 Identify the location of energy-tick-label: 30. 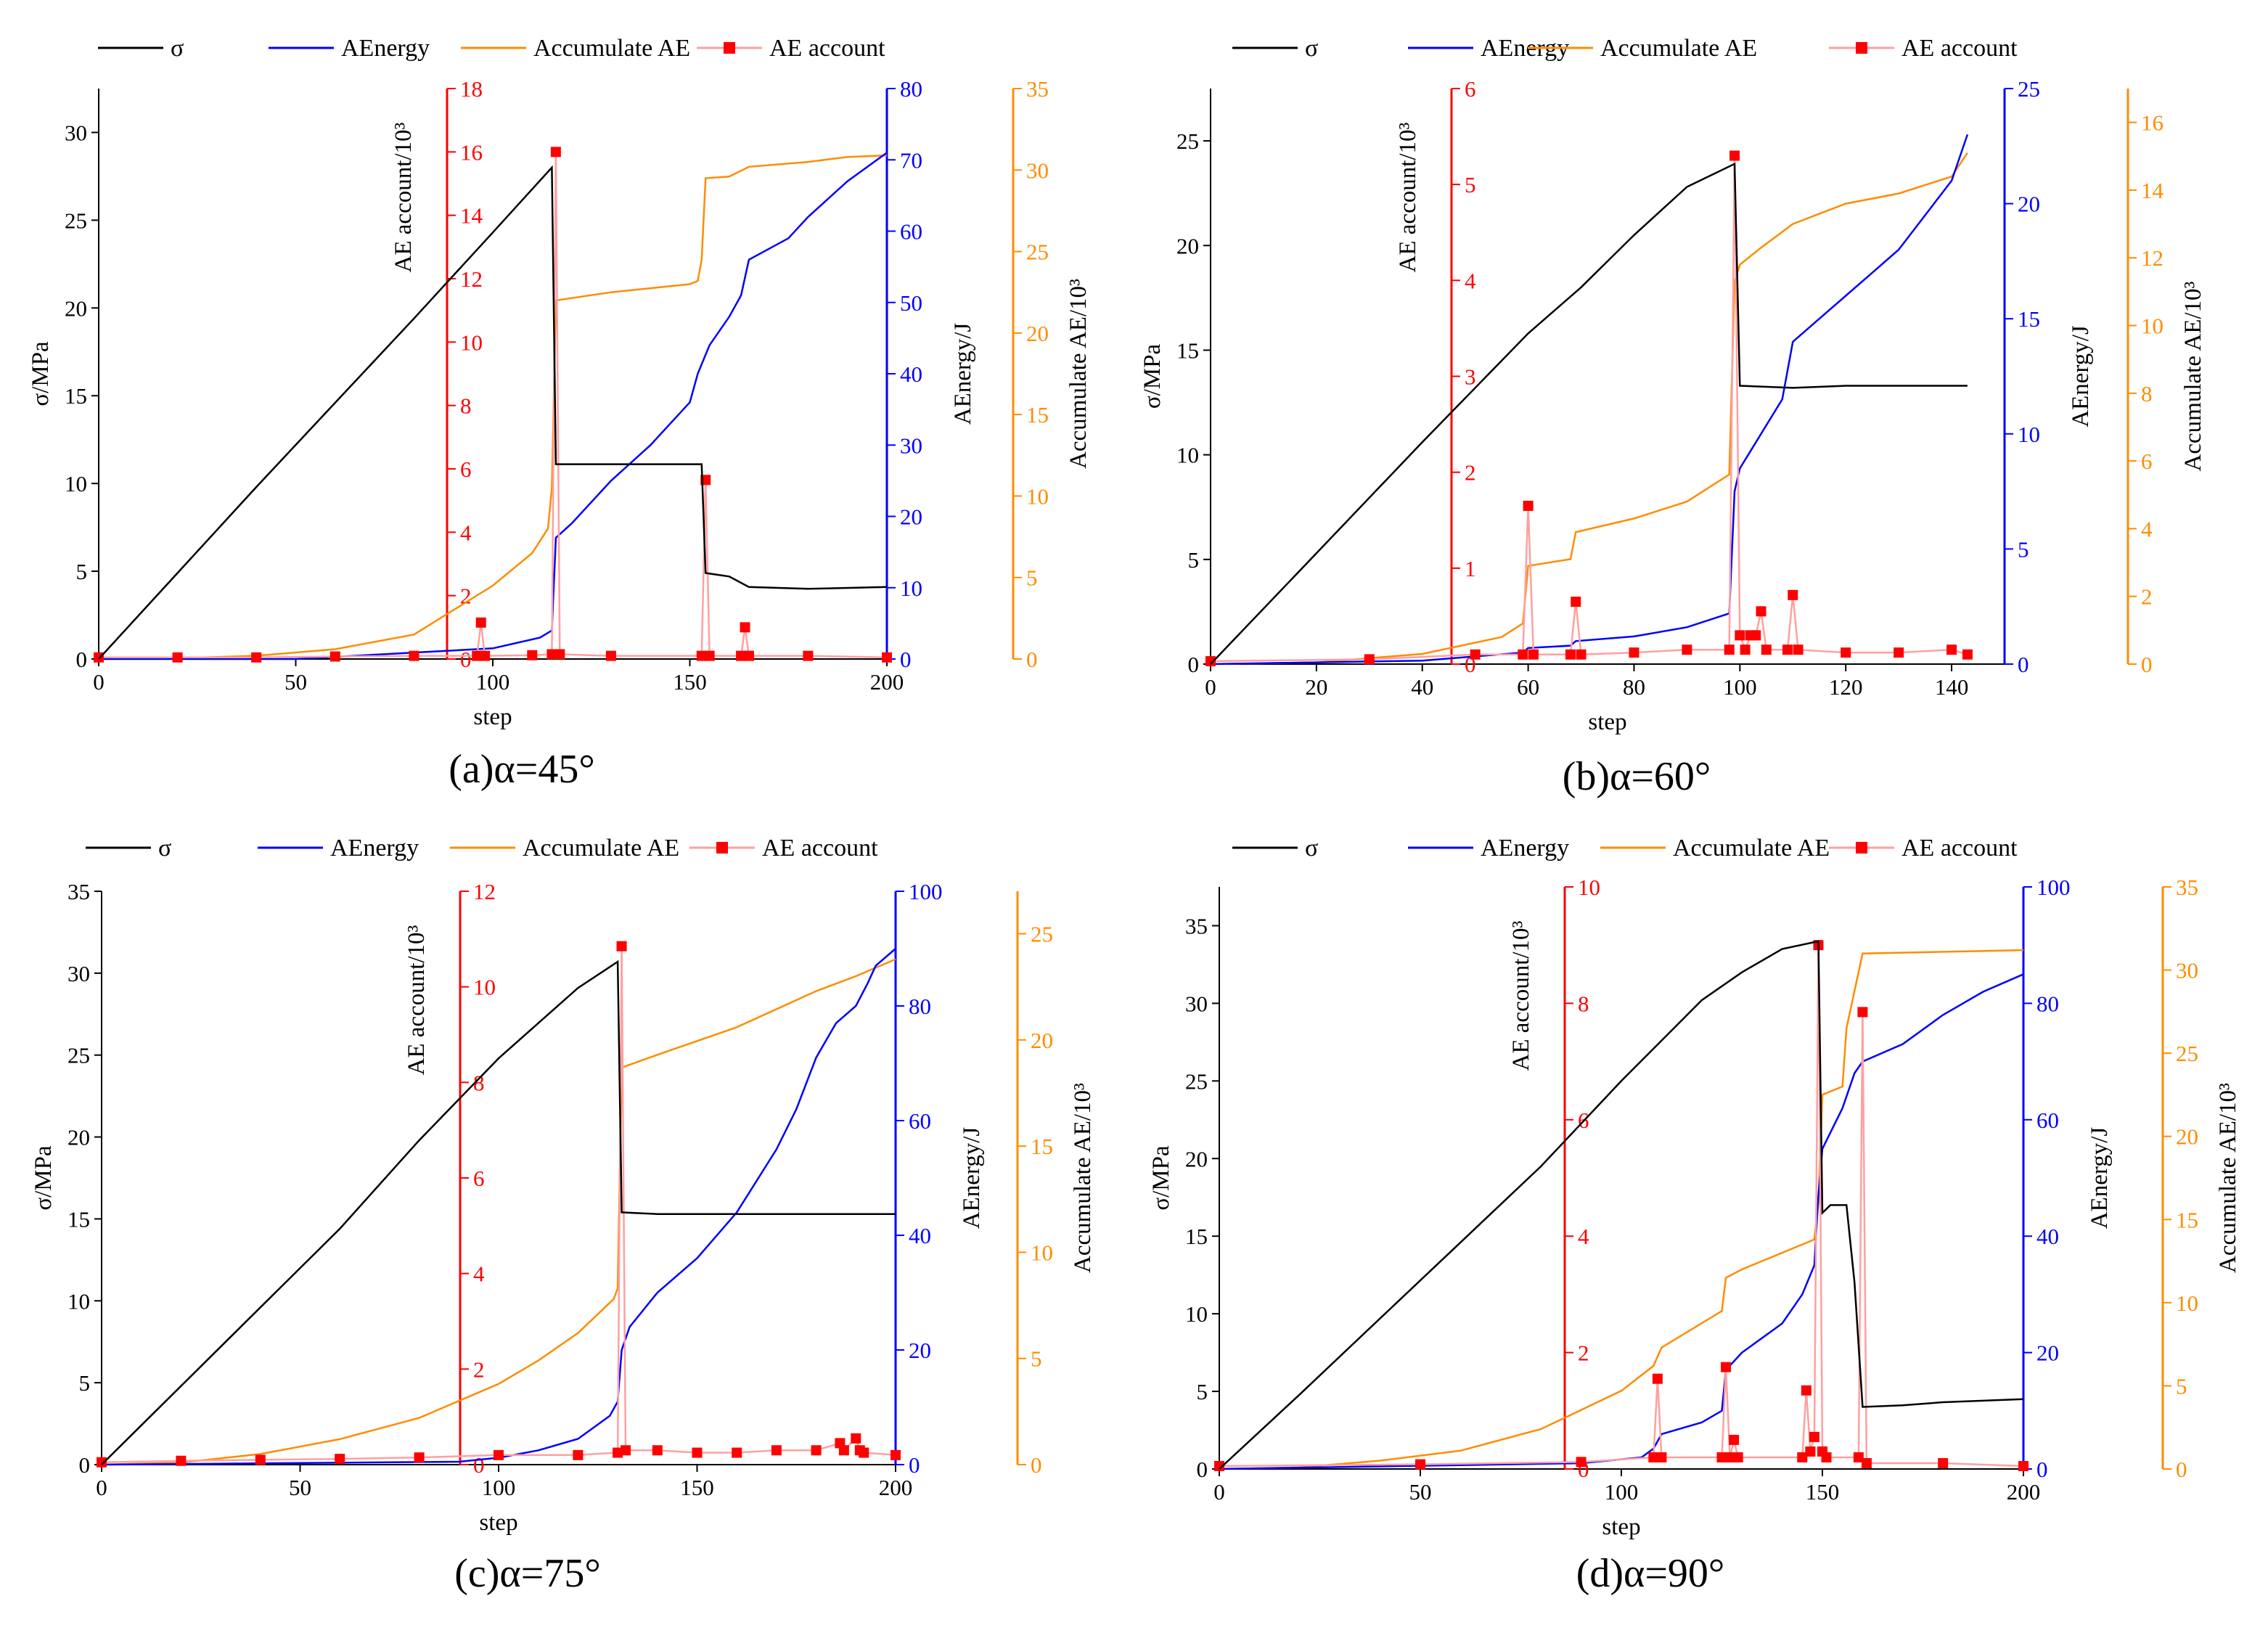
(911, 445).